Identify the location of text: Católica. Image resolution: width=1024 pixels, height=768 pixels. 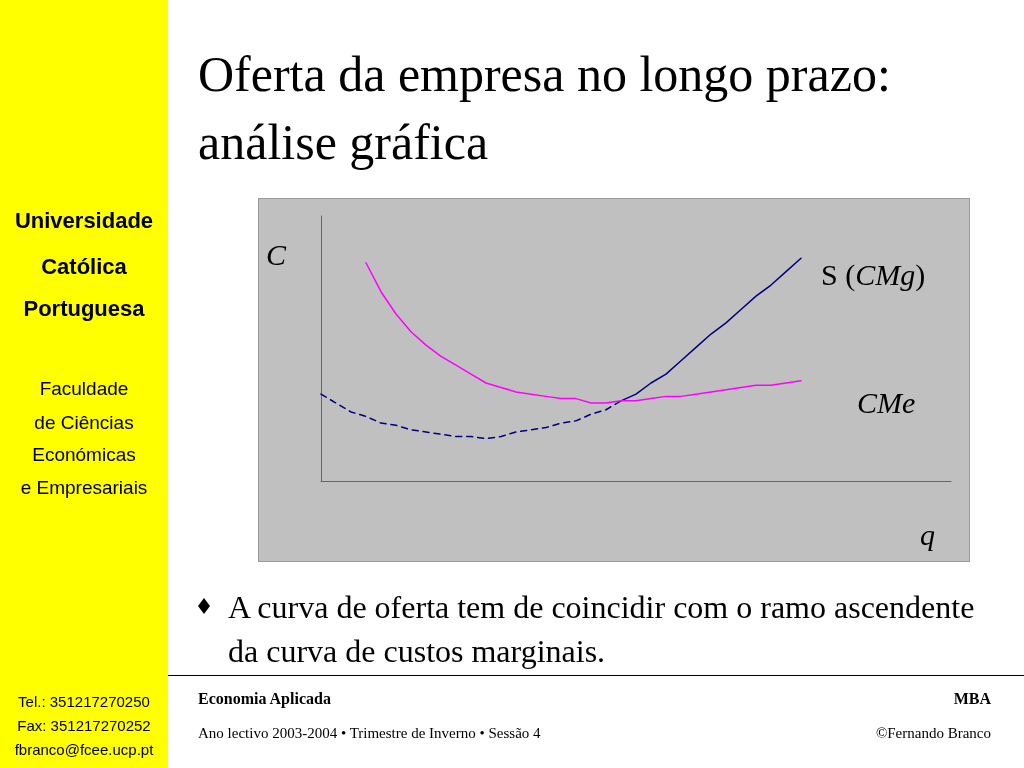
(84, 267).